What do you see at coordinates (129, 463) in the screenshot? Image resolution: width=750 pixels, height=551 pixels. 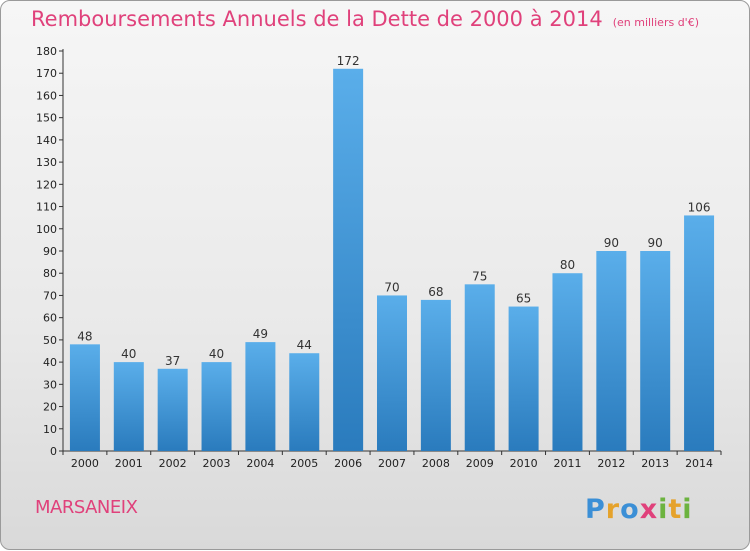 I see `x-tick-label-2001: 2001` at bounding box center [129, 463].